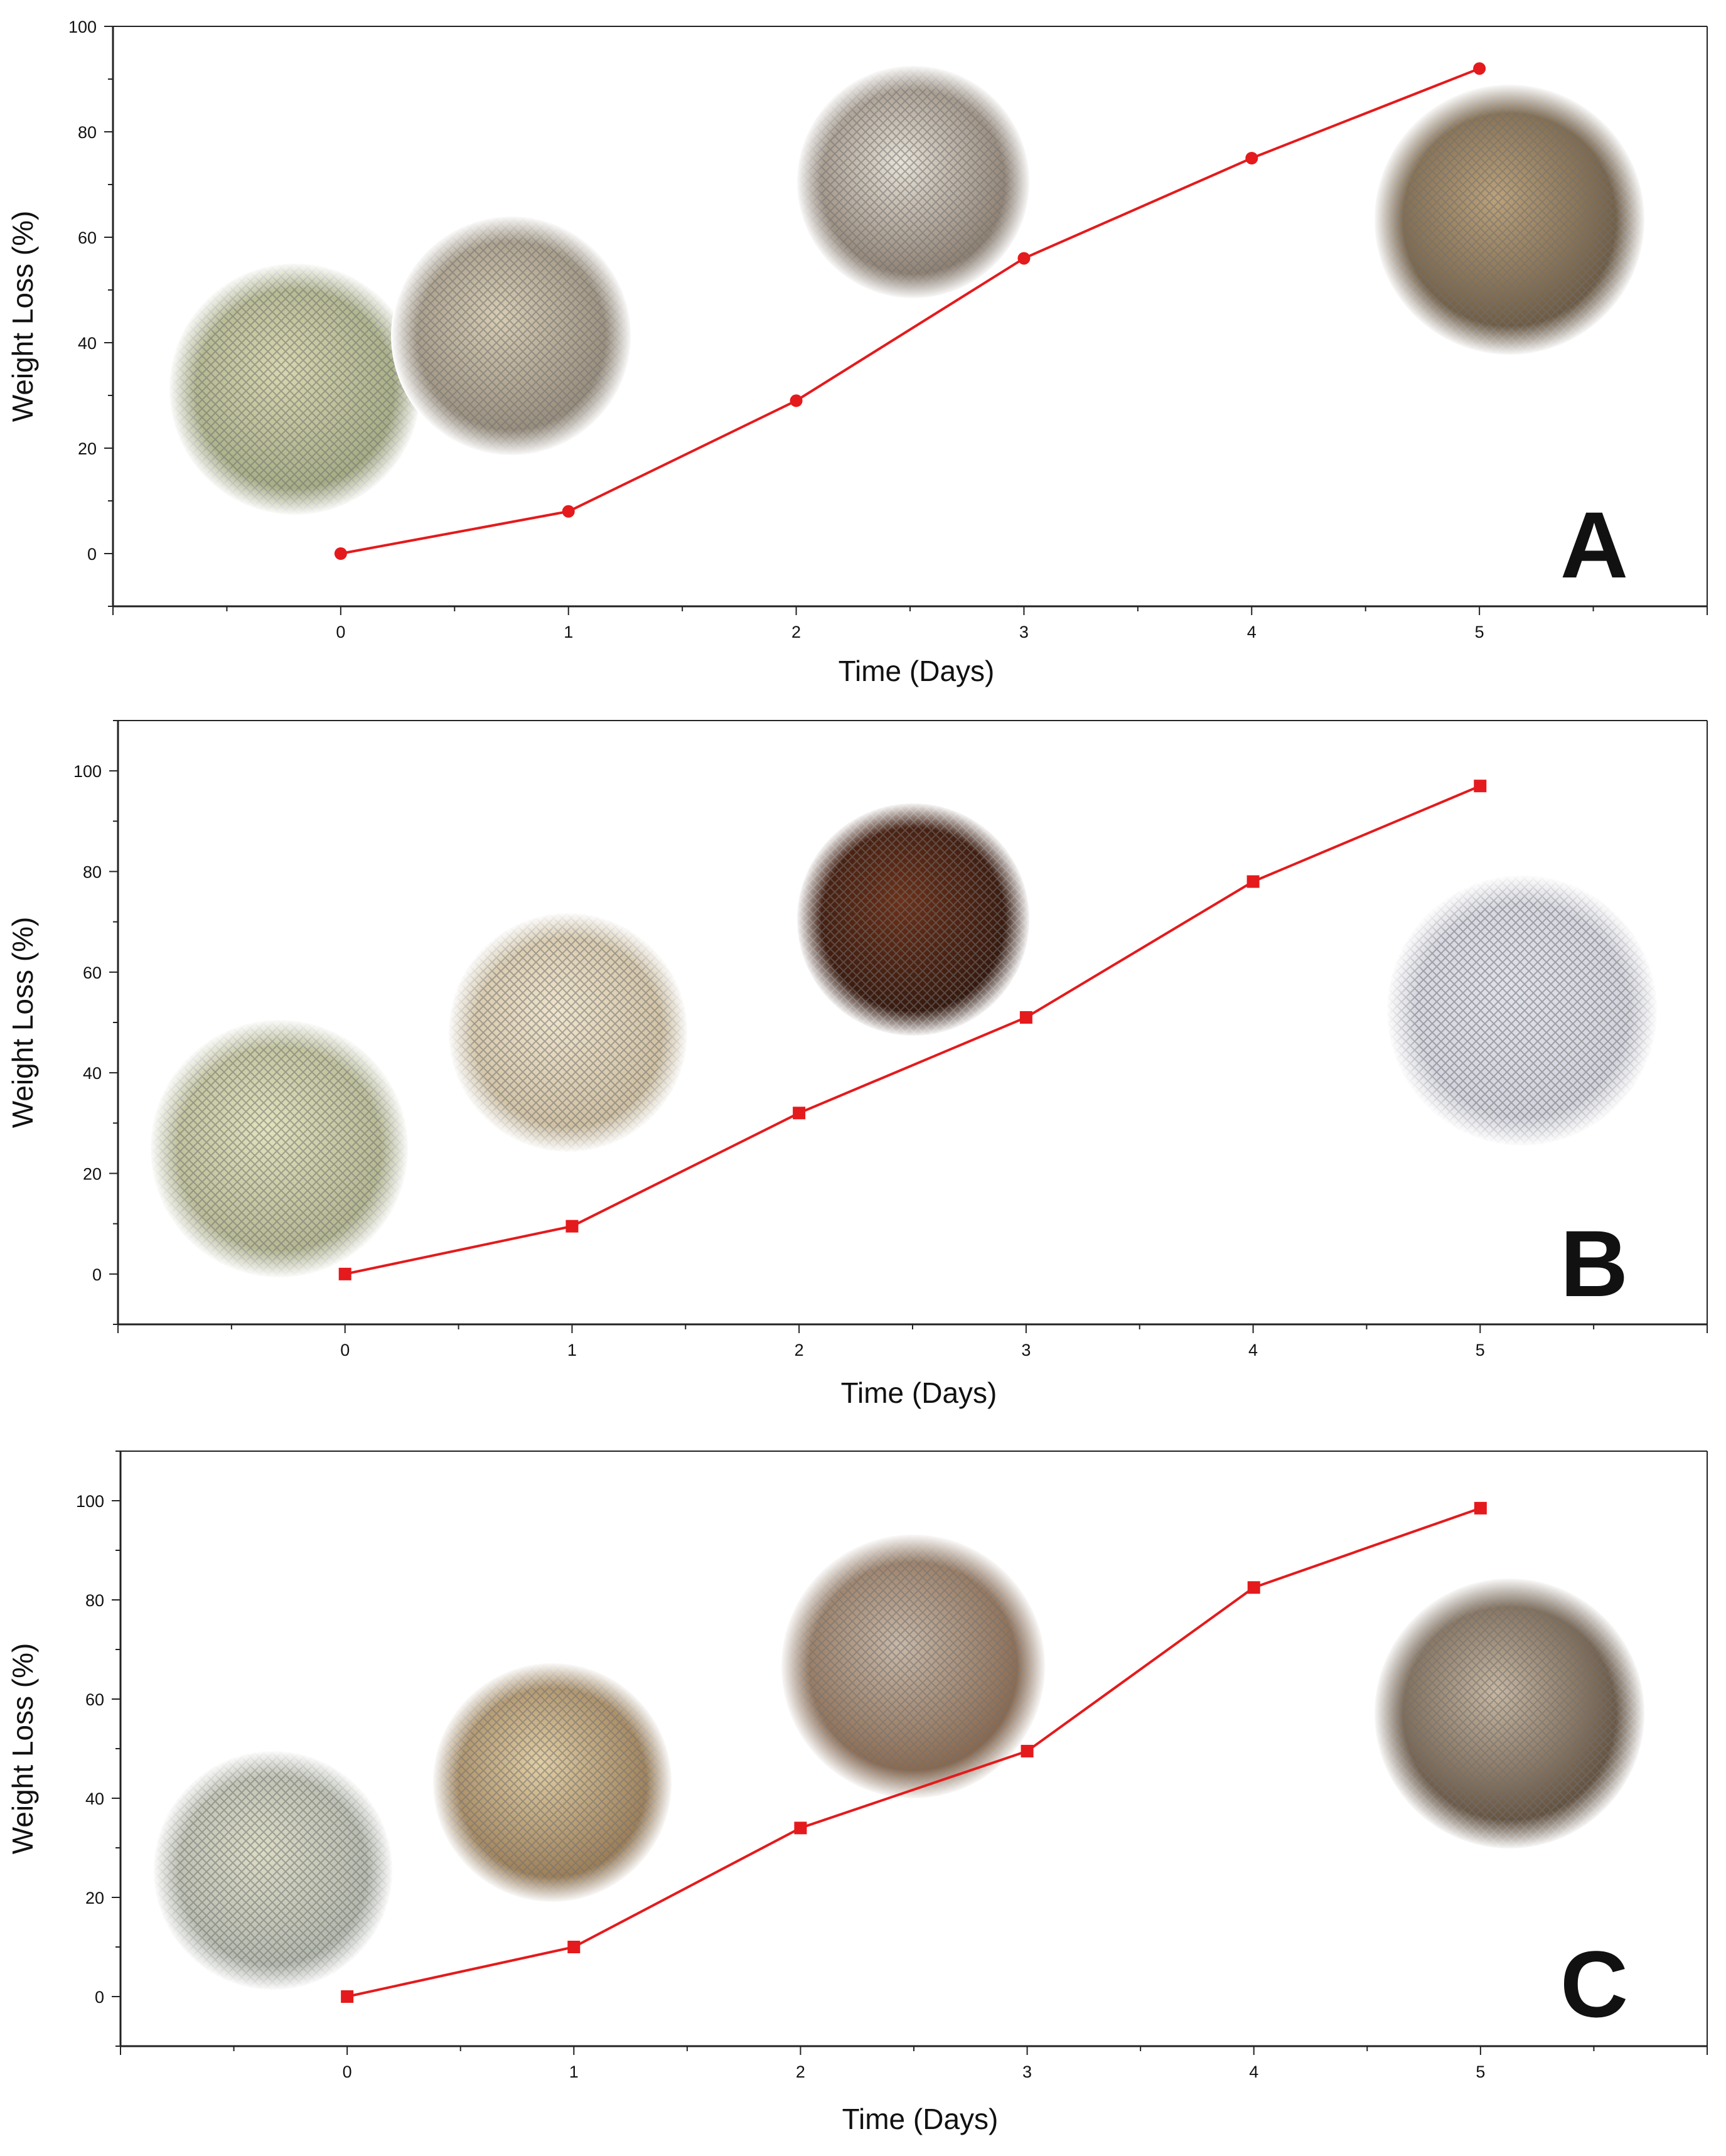  I want to click on panel-letter: C, so click(1594, 1984).